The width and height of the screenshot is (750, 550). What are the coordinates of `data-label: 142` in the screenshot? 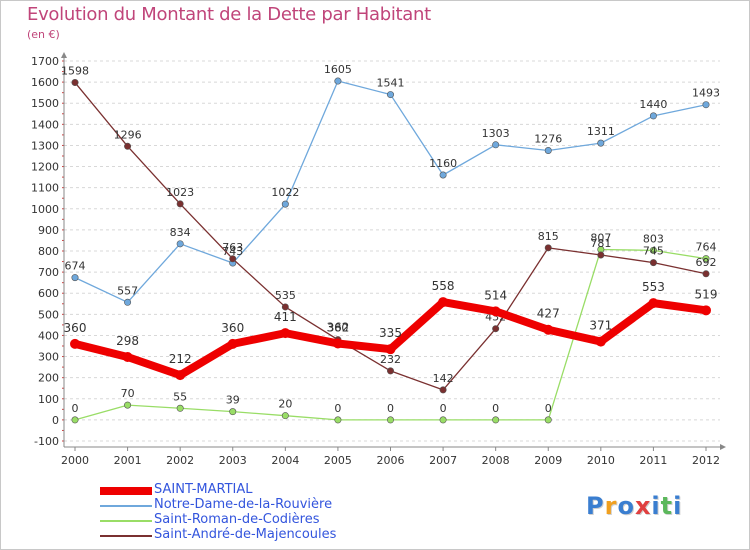 It's located at (443, 378).